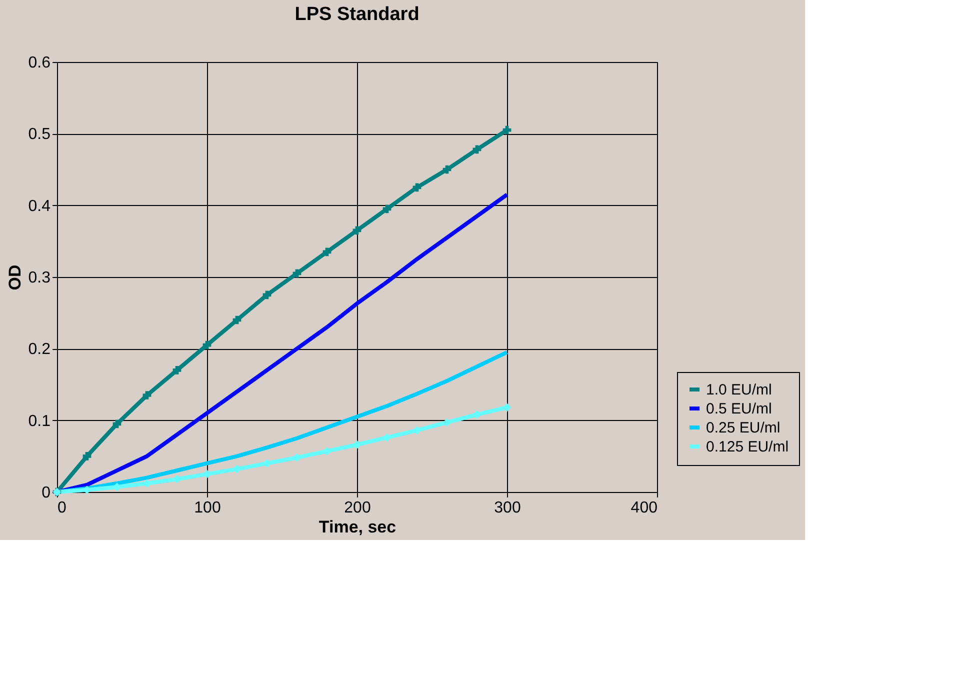 This screenshot has width=955, height=694. What do you see at coordinates (14, 277) in the screenshot?
I see `y-axis-title: OD` at bounding box center [14, 277].